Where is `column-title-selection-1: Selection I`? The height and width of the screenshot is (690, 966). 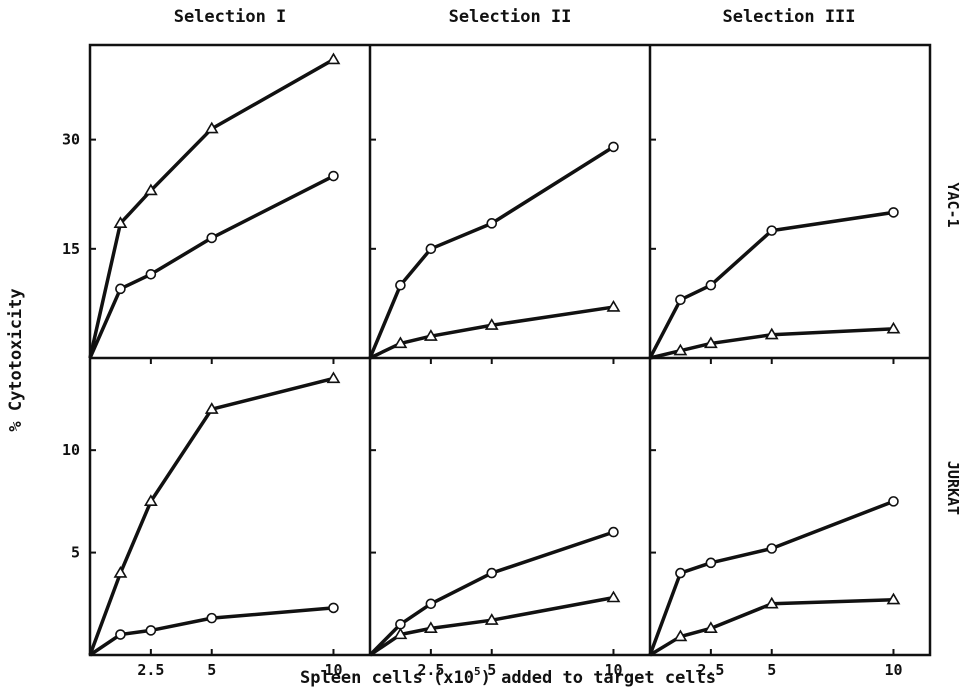
column-title-selection-1: Selection I is located at coordinates (230, 17).